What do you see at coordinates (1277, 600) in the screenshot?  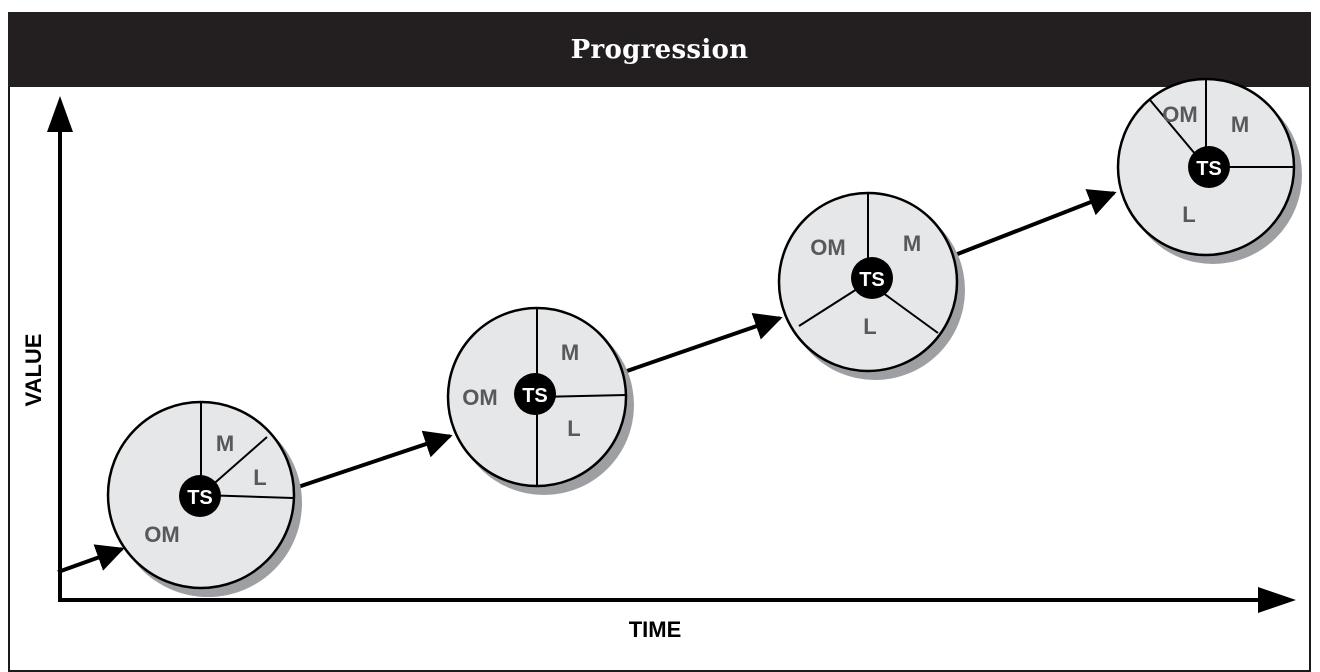 I see `x-axis-arrowhead` at bounding box center [1277, 600].